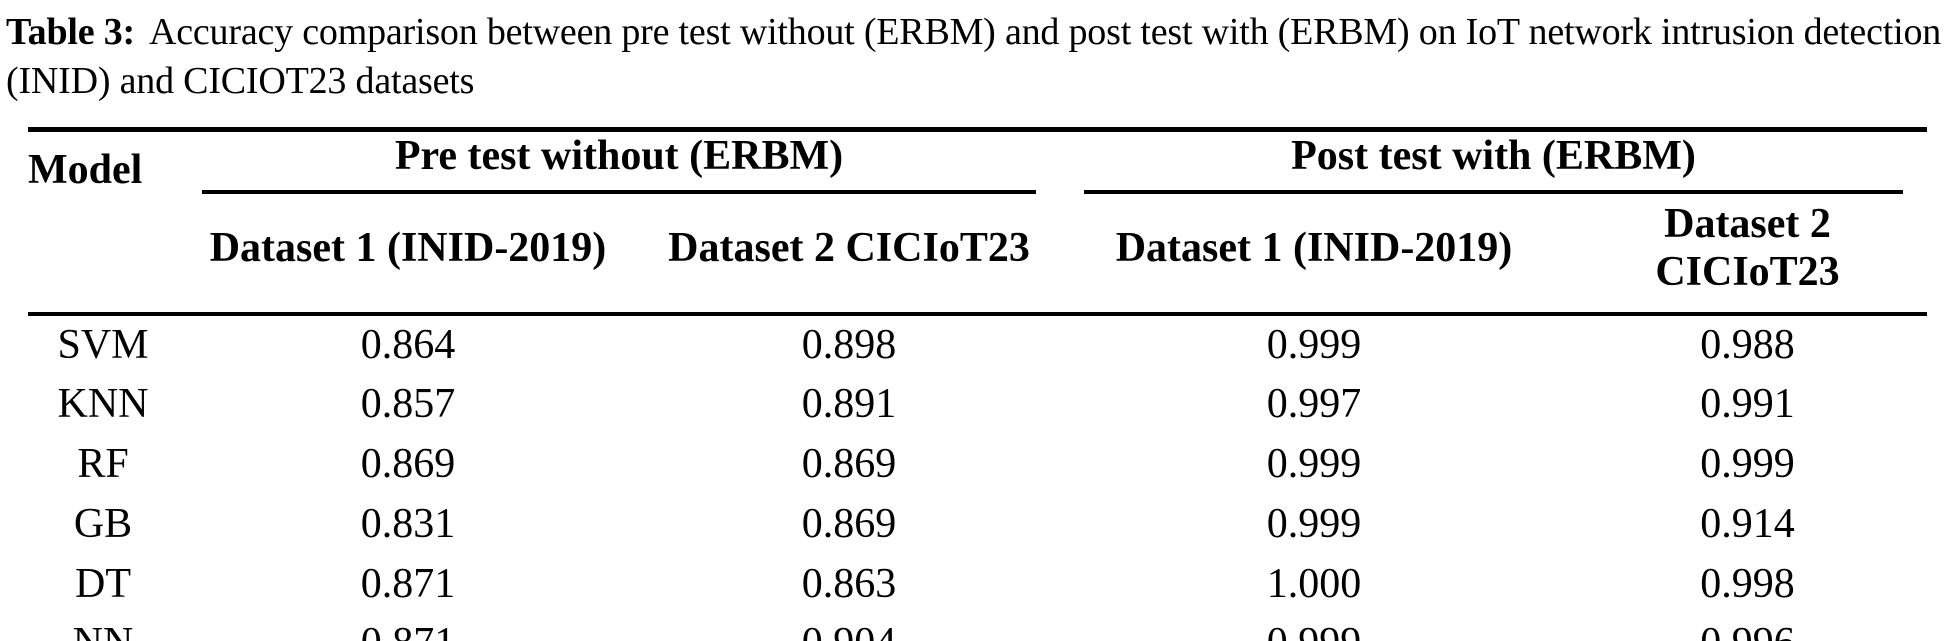 The image size is (1954, 641). I want to click on model-cell: GB, so click(103, 524).